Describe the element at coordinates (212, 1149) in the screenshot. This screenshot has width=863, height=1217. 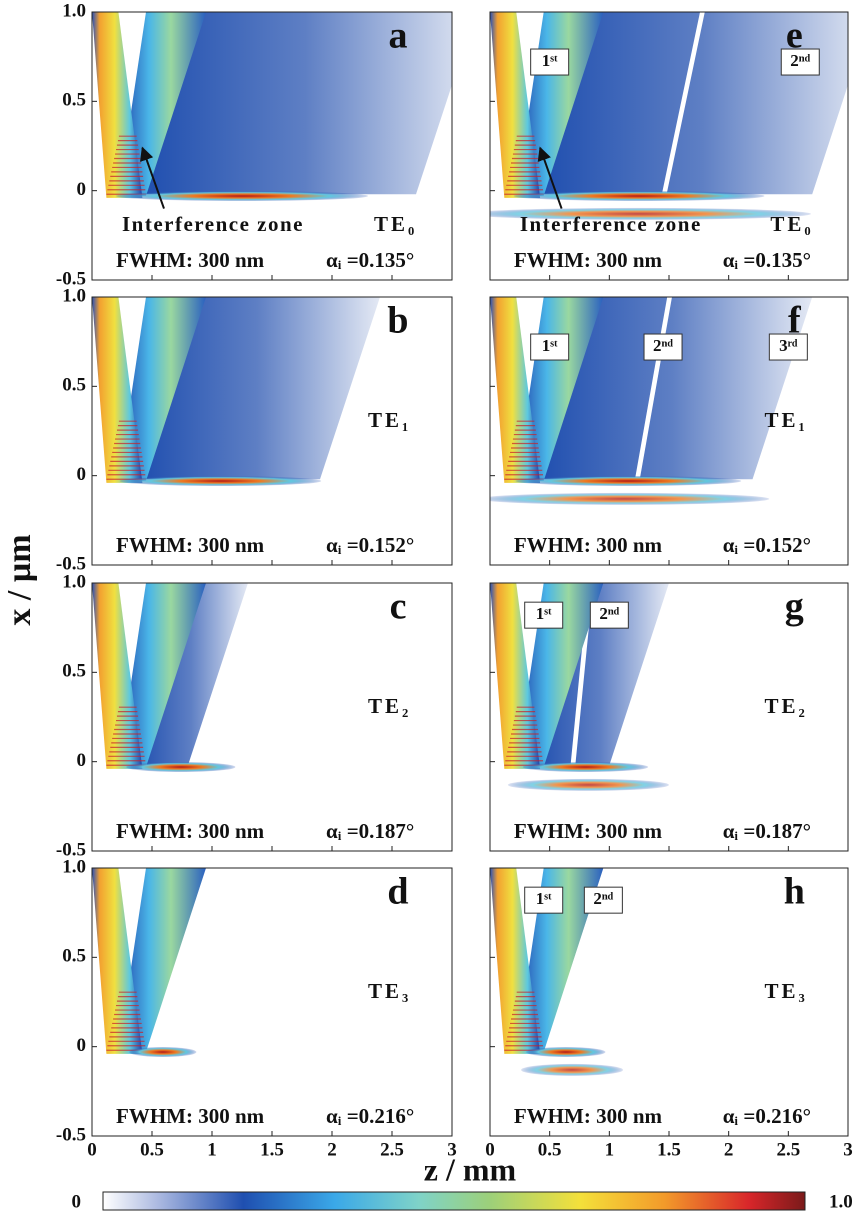
I see `x-tick-label: 1` at that location.